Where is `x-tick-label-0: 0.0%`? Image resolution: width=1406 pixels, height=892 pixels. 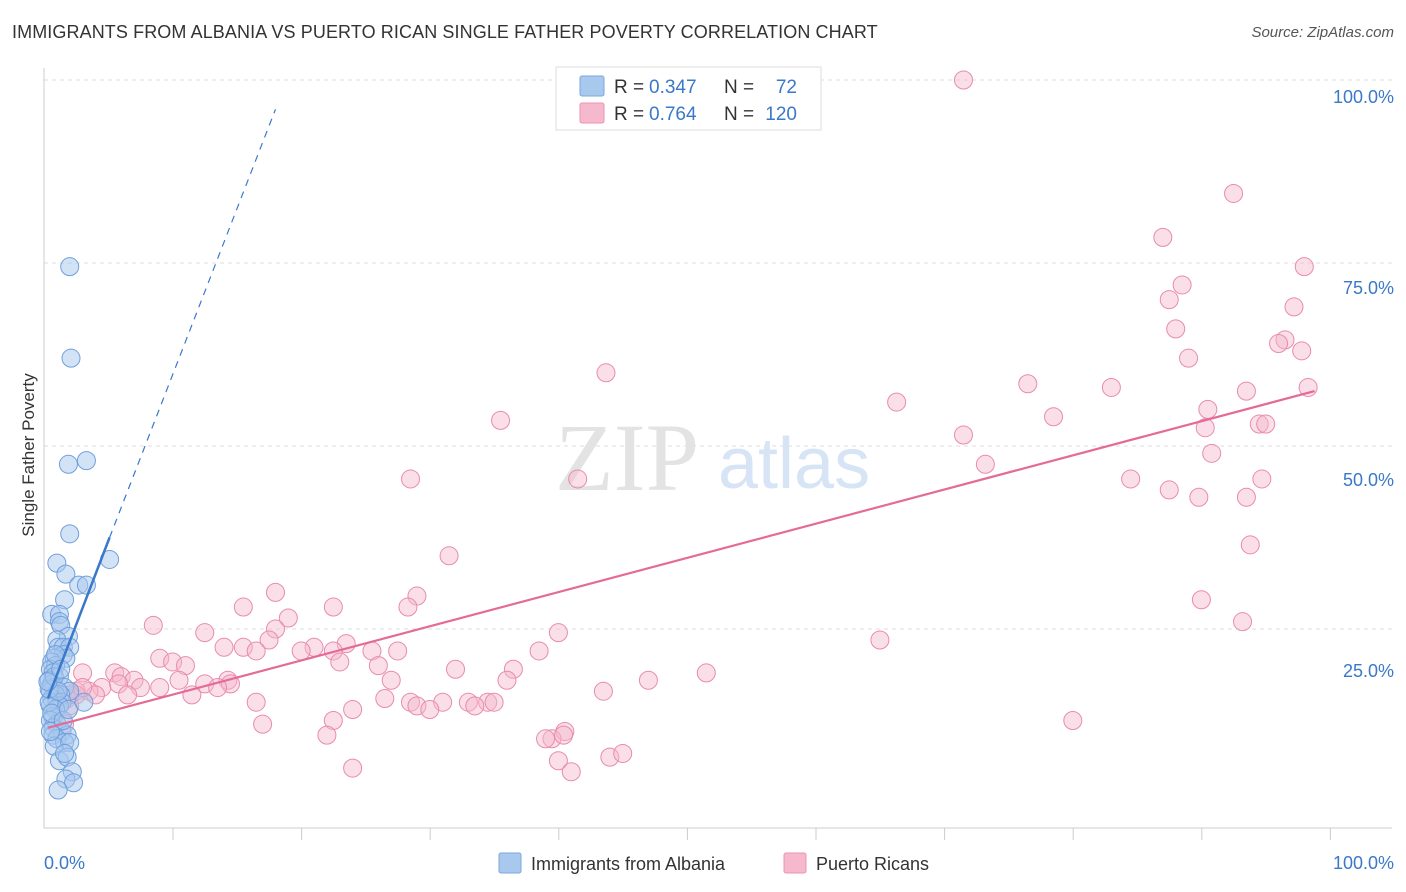 x-tick-label-0: 0.0% is located at coordinates (64, 863).